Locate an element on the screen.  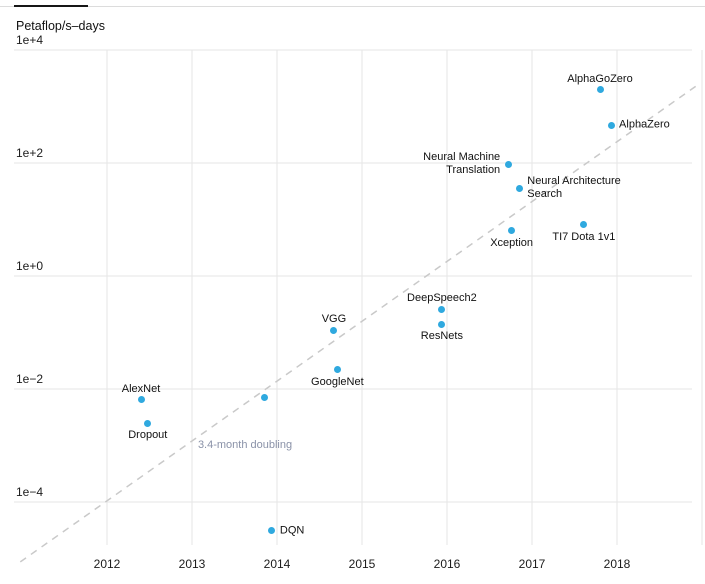
x-tick-2013: 2013 is located at coordinates (192, 564).